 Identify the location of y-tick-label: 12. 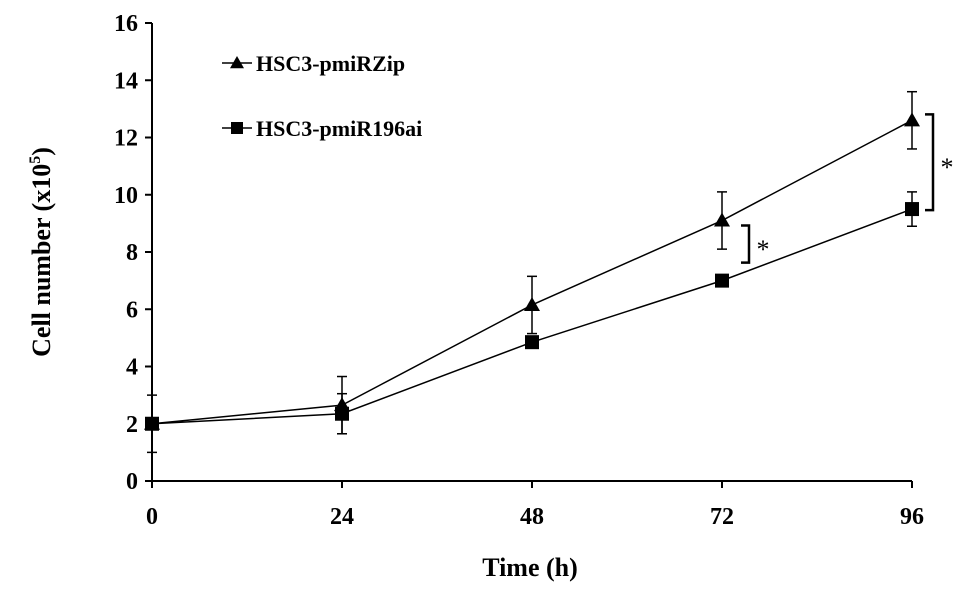
(126, 139).